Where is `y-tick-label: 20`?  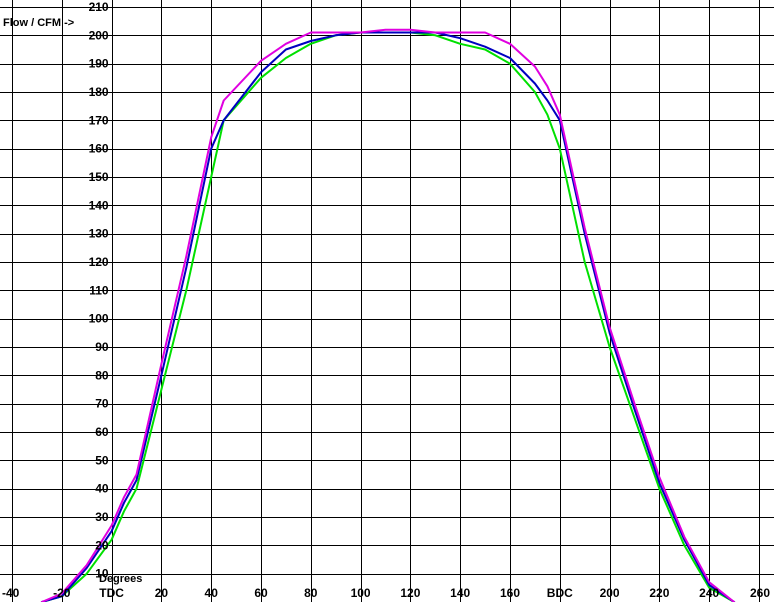 y-tick-label: 20 is located at coordinates (102, 545).